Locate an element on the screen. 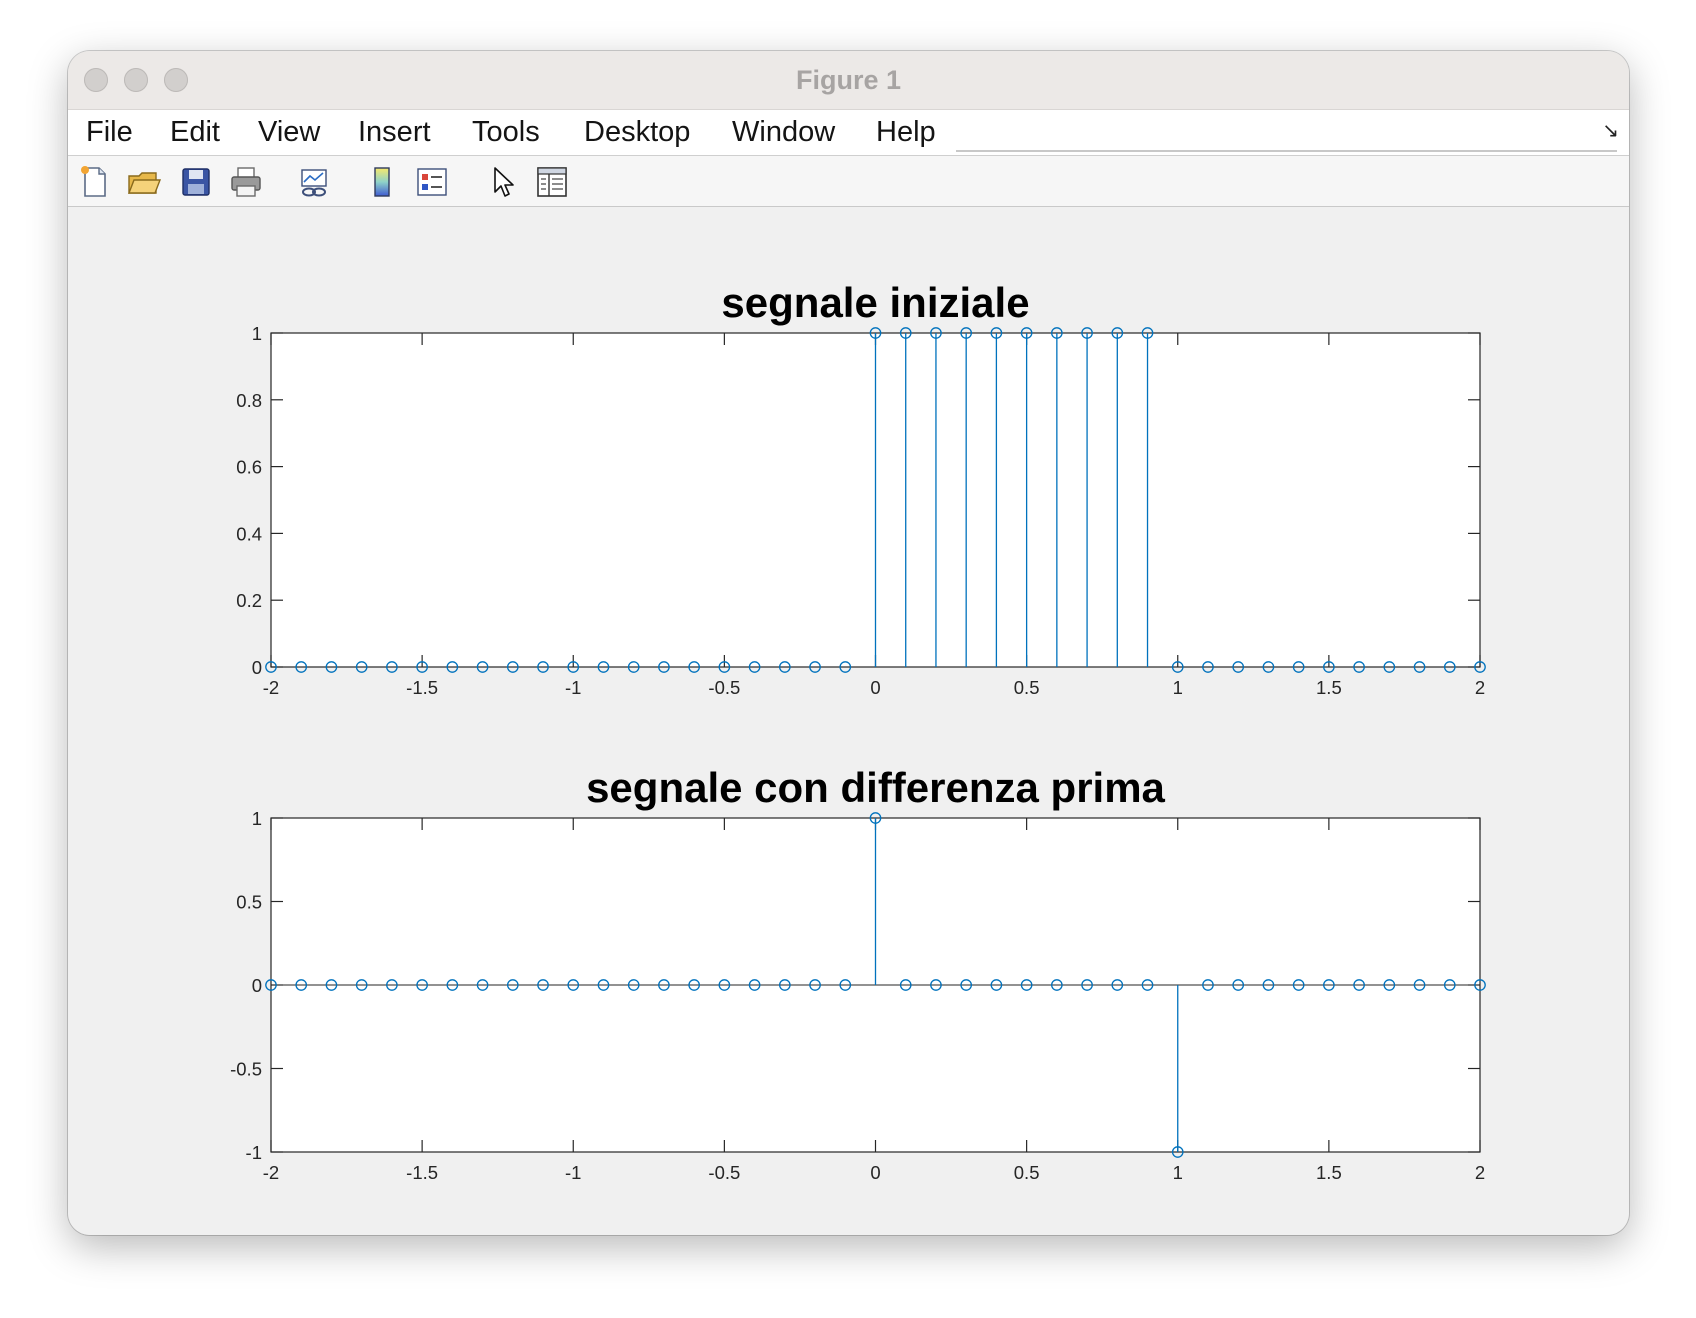  menu-window: Window is located at coordinates (784, 132).